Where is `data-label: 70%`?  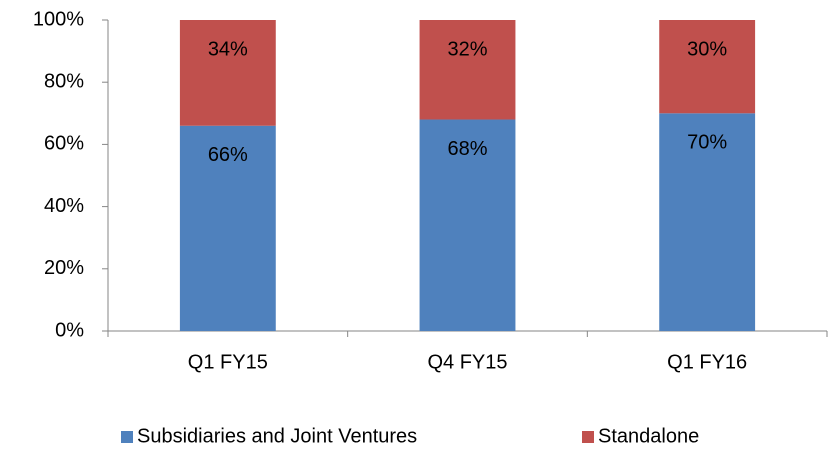
data-label: 70% is located at coordinates (707, 143).